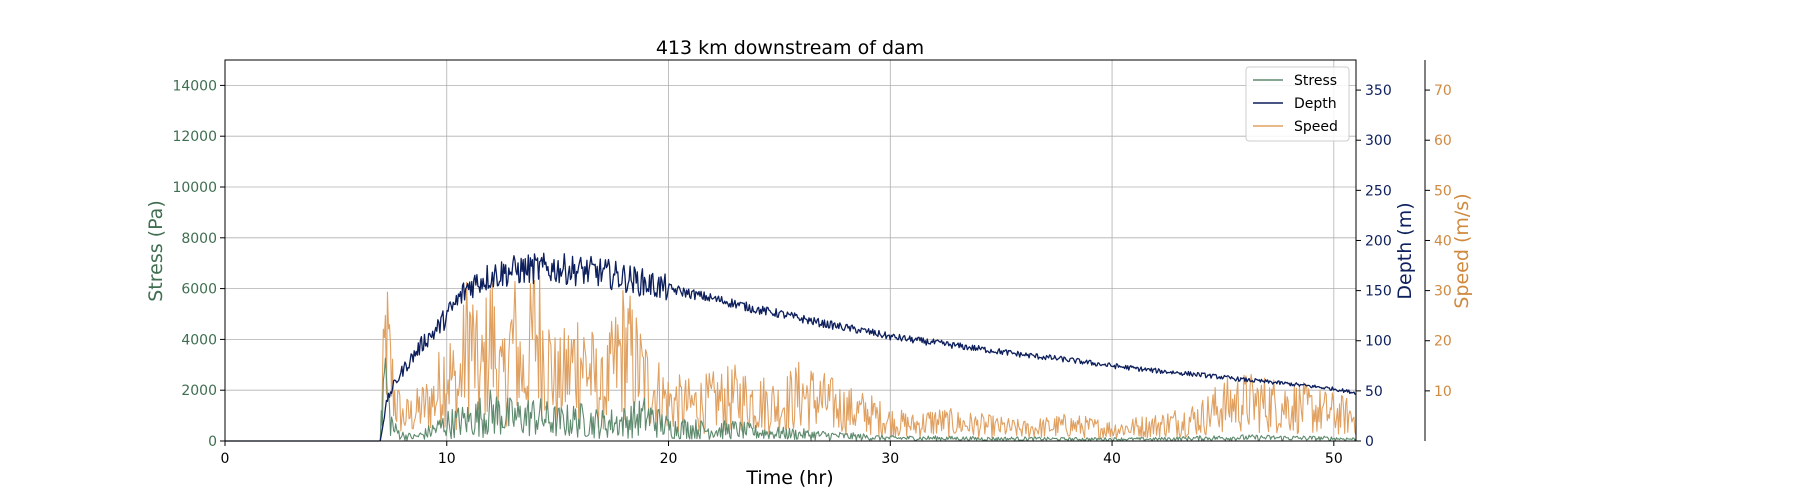 This screenshot has height=504, width=1800. I want to click on speed-tick-label: 10, so click(1443, 392).